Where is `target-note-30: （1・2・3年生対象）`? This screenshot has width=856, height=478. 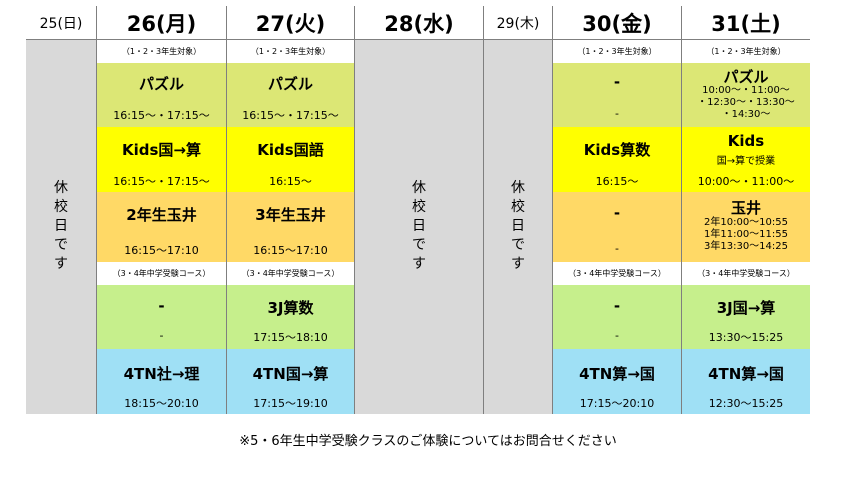 target-note-30: （1・2・3年生対象） is located at coordinates (617, 51).